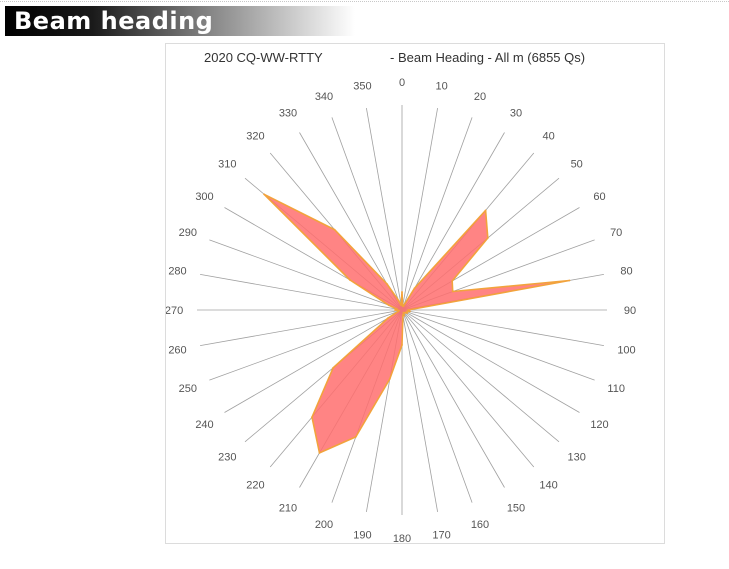 This screenshot has width=729, height=569. What do you see at coordinates (599, 425) in the screenshot?
I see `heading-label-120: 120` at bounding box center [599, 425].